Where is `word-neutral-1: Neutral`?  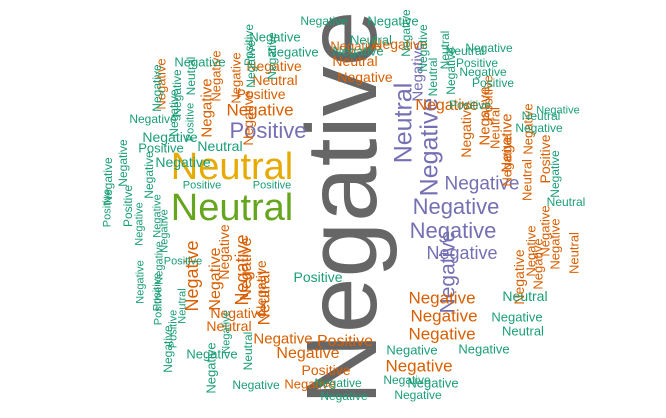
word-neutral-1: Neutral is located at coordinates (232, 167).